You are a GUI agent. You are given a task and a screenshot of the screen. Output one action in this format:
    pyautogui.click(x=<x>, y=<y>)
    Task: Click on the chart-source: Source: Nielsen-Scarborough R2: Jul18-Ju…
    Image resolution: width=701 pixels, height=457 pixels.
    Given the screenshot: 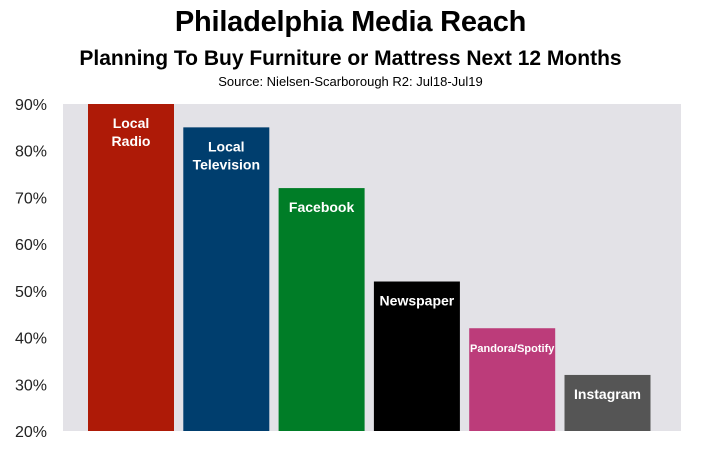 What is the action you would take?
    pyautogui.click(x=350, y=81)
    